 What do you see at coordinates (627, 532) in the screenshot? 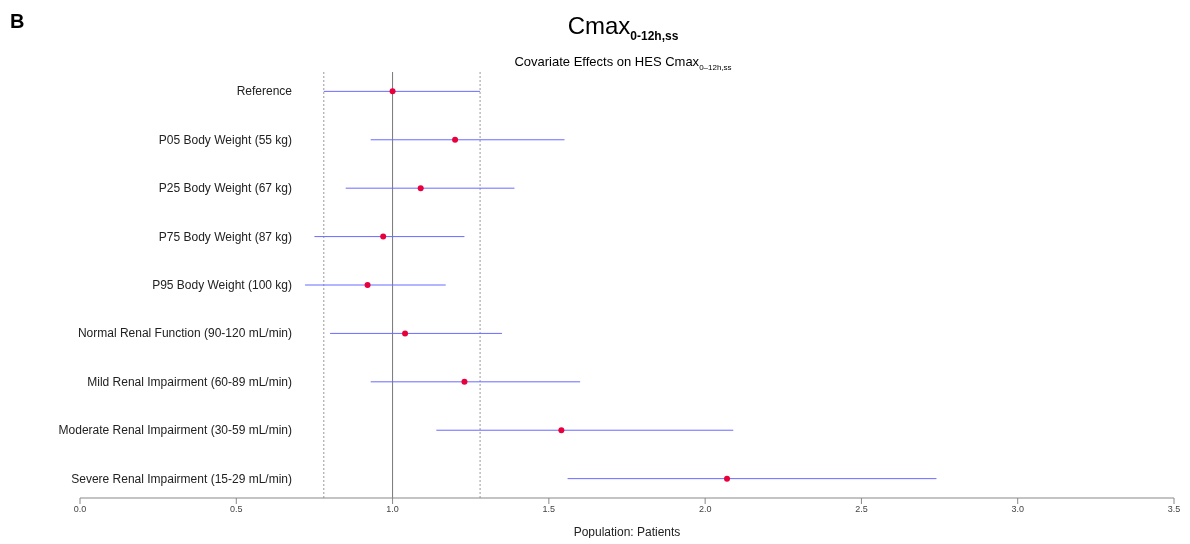
I see `x-axis-title: Population: Patients` at bounding box center [627, 532].